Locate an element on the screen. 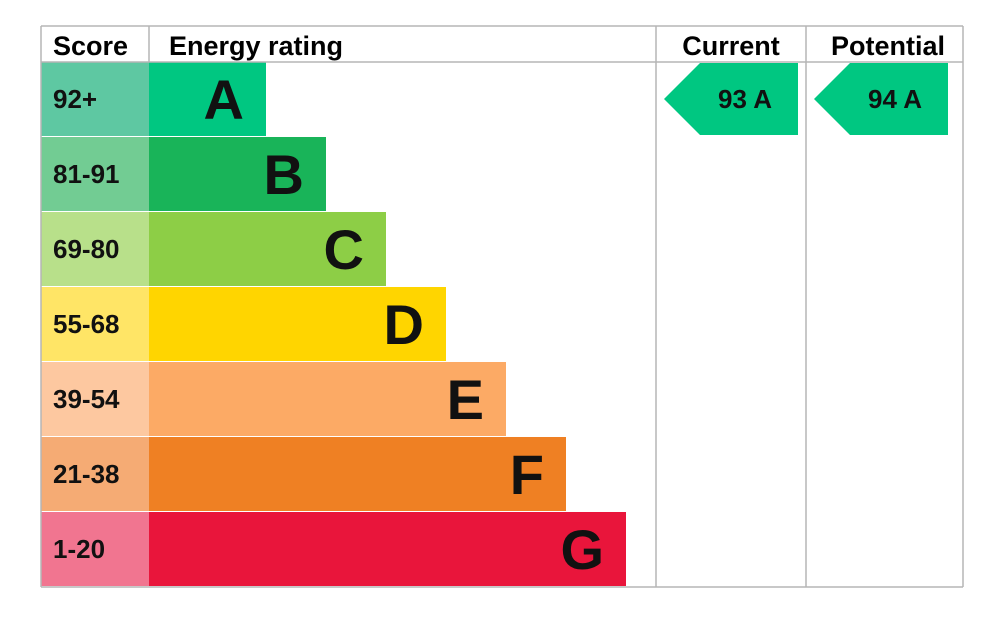  band-bar-f is located at coordinates (357, 474).